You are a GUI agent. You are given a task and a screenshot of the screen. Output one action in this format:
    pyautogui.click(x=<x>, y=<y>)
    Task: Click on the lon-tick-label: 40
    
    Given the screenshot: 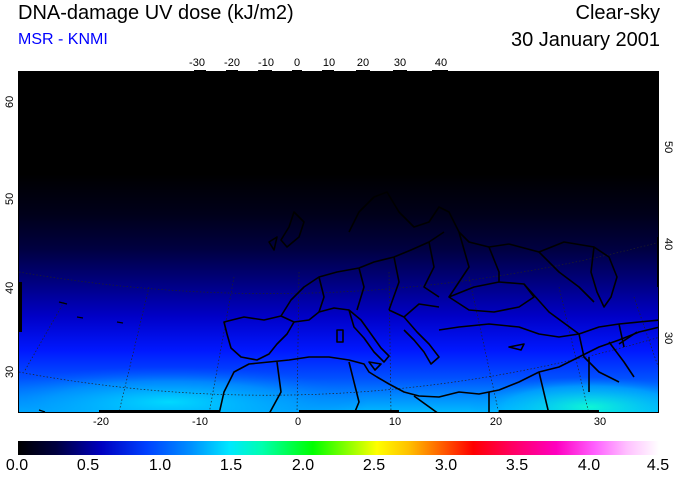 What is the action you would take?
    pyautogui.click(x=441, y=63)
    